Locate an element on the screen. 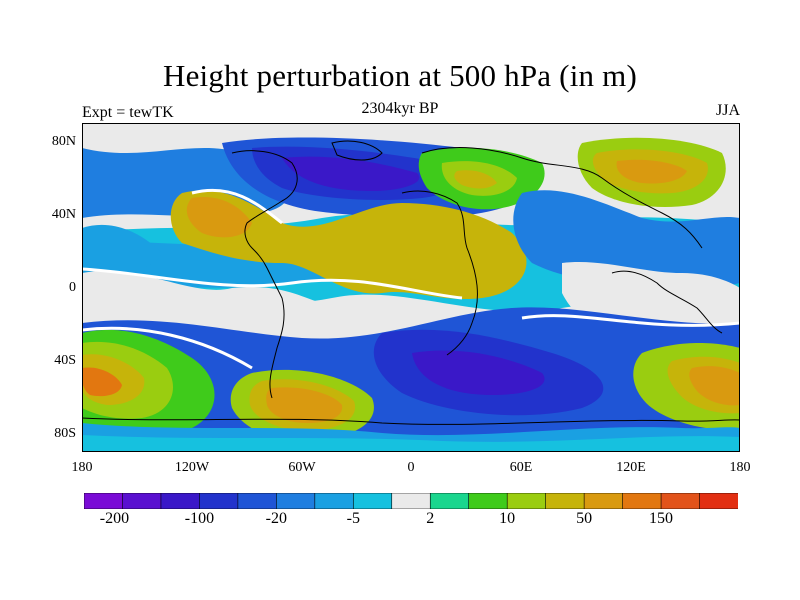 The width and height of the screenshot is (800, 600). lon-label-0: 0 is located at coordinates (411, 467).